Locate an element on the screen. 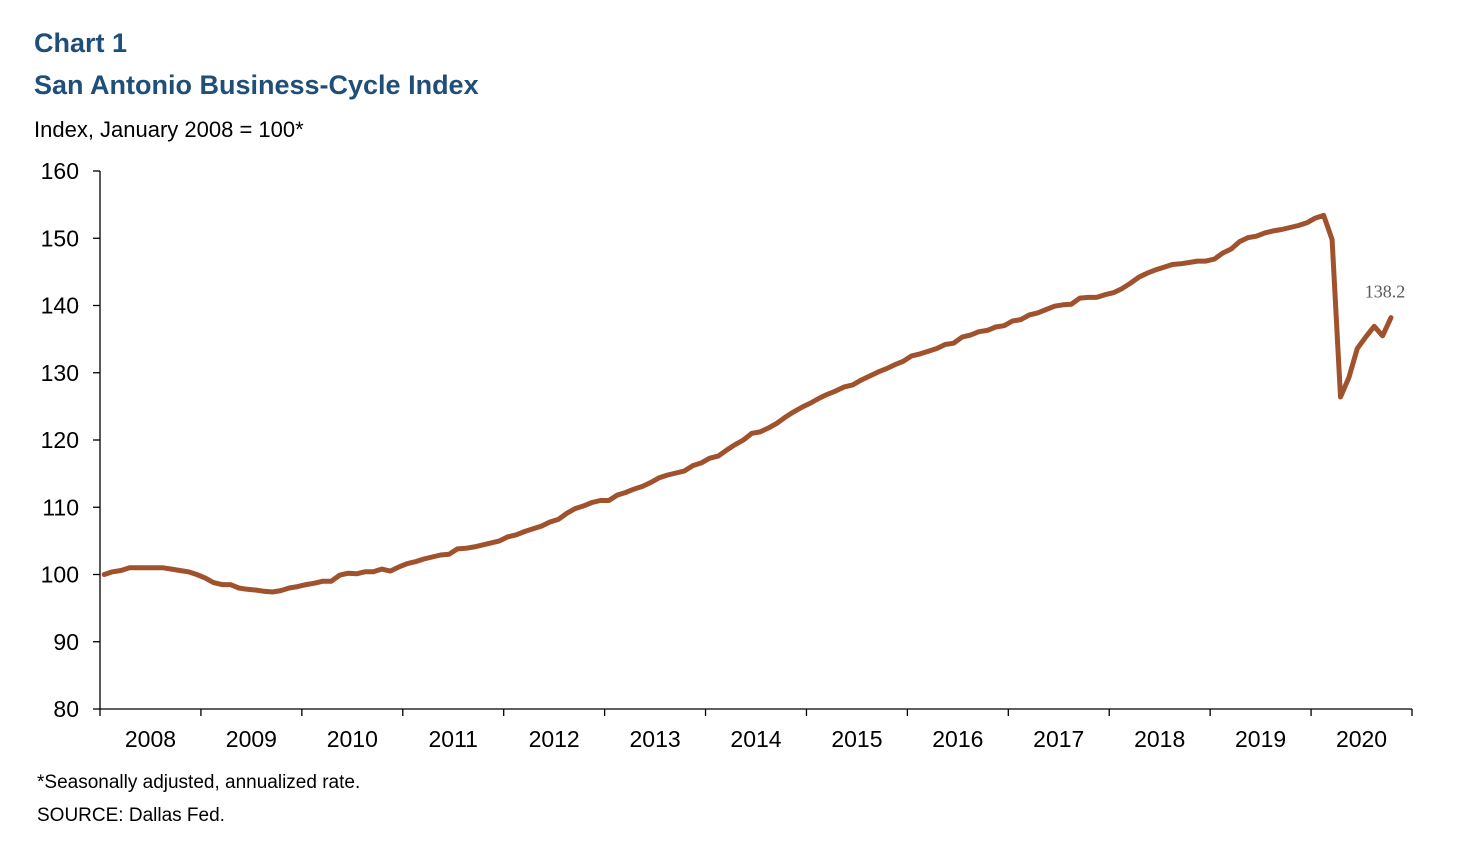  chart-subtitle: Index, January 2008 = 100* is located at coordinates (169, 129).